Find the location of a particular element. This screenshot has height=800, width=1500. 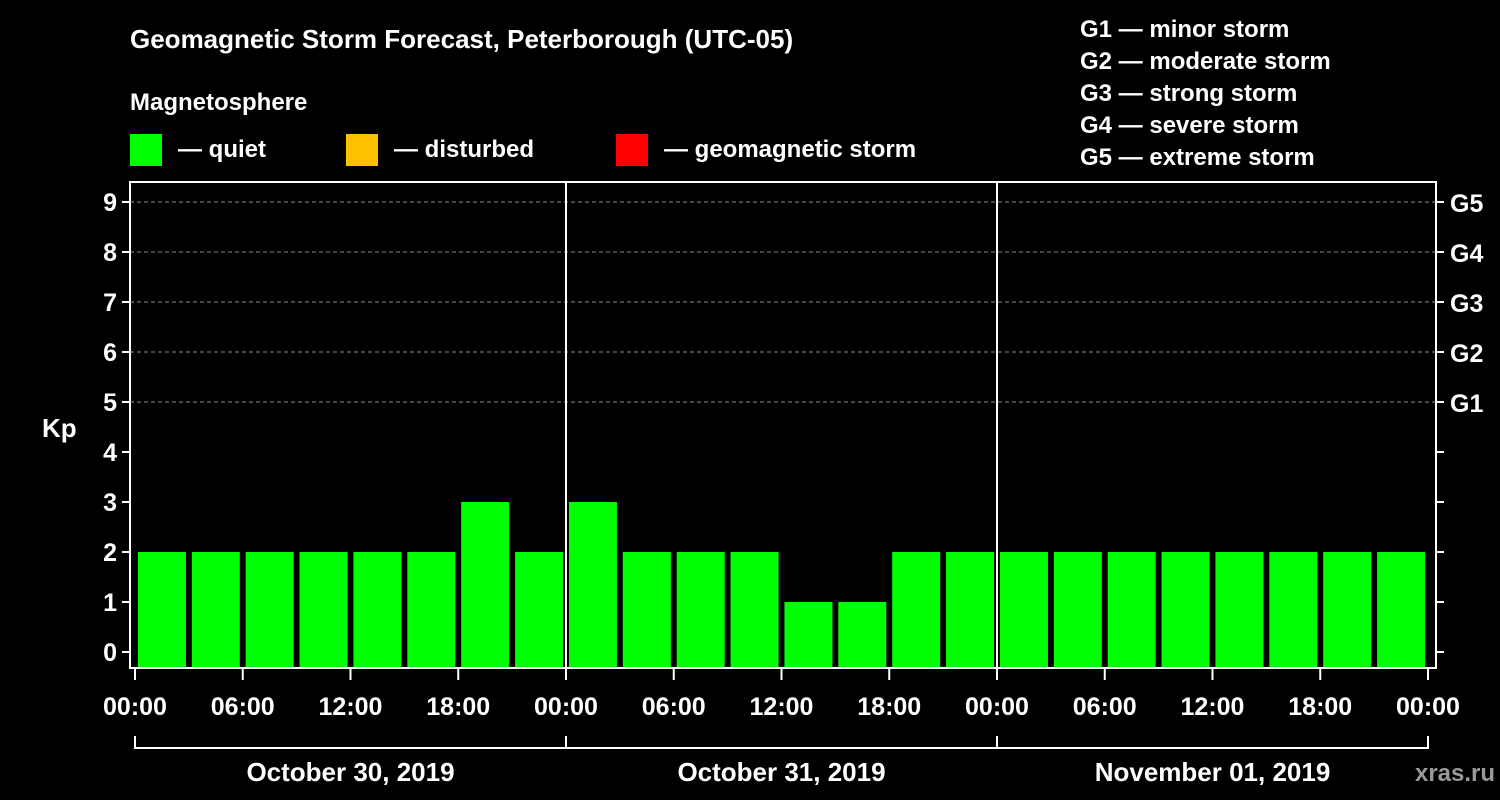

y-tick-label: 4 is located at coordinates (110, 453).